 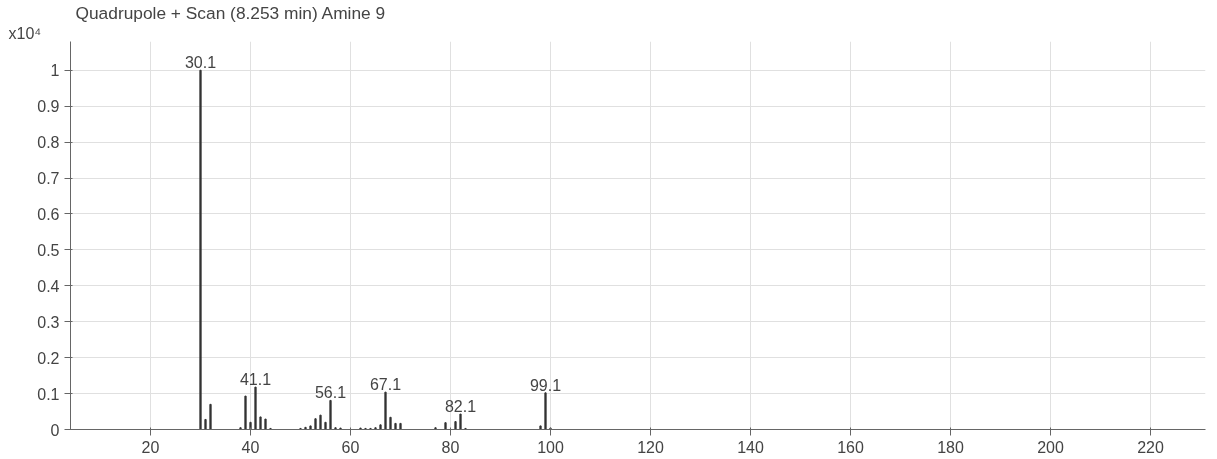 What do you see at coordinates (1150, 447) in the screenshot?
I see `x-tick-label: 220` at bounding box center [1150, 447].